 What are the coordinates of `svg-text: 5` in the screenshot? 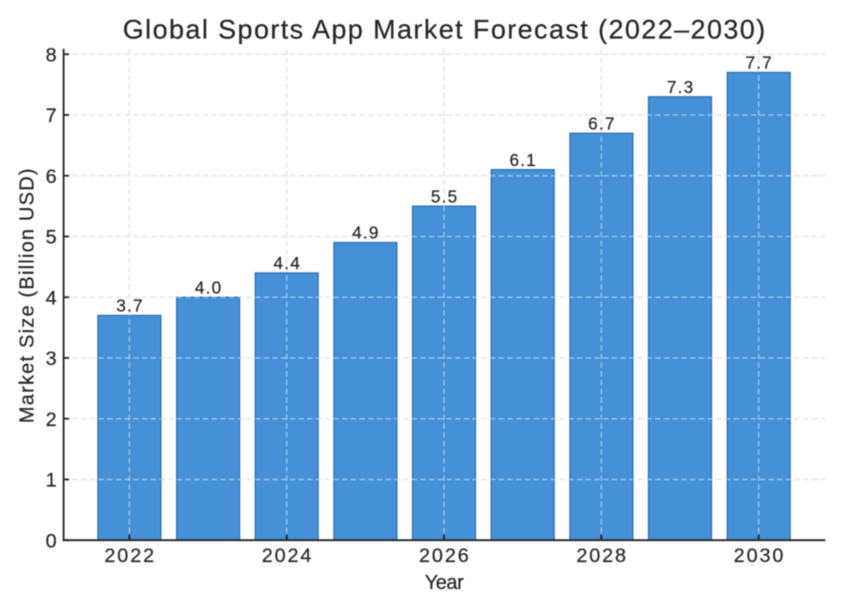 It's located at (51, 238).